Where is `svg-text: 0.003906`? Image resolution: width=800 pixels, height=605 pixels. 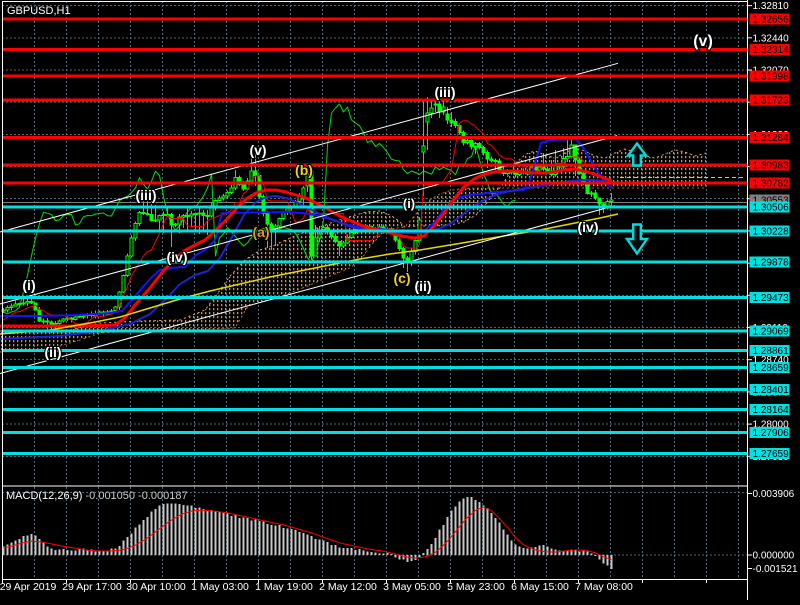 svg-text: 0.003906 is located at coordinates (774, 494).